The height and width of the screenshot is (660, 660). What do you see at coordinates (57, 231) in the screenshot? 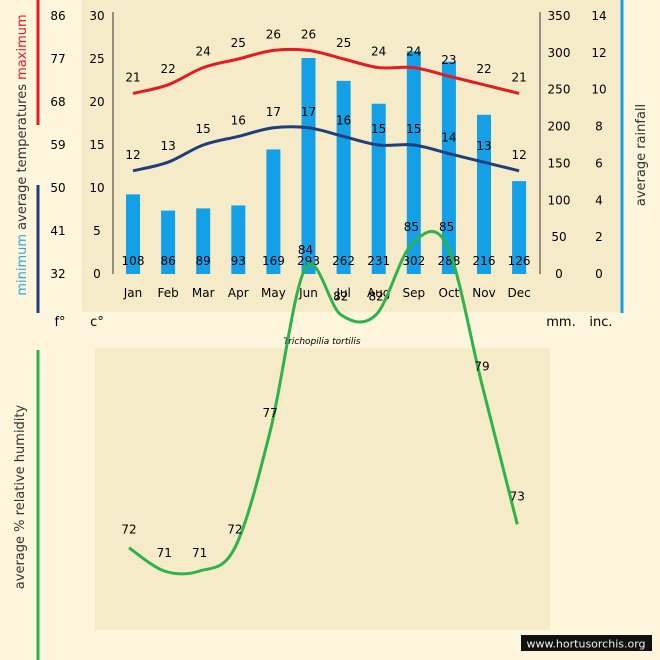
I see `fahrenheit-tick-label: 41` at bounding box center [57, 231].